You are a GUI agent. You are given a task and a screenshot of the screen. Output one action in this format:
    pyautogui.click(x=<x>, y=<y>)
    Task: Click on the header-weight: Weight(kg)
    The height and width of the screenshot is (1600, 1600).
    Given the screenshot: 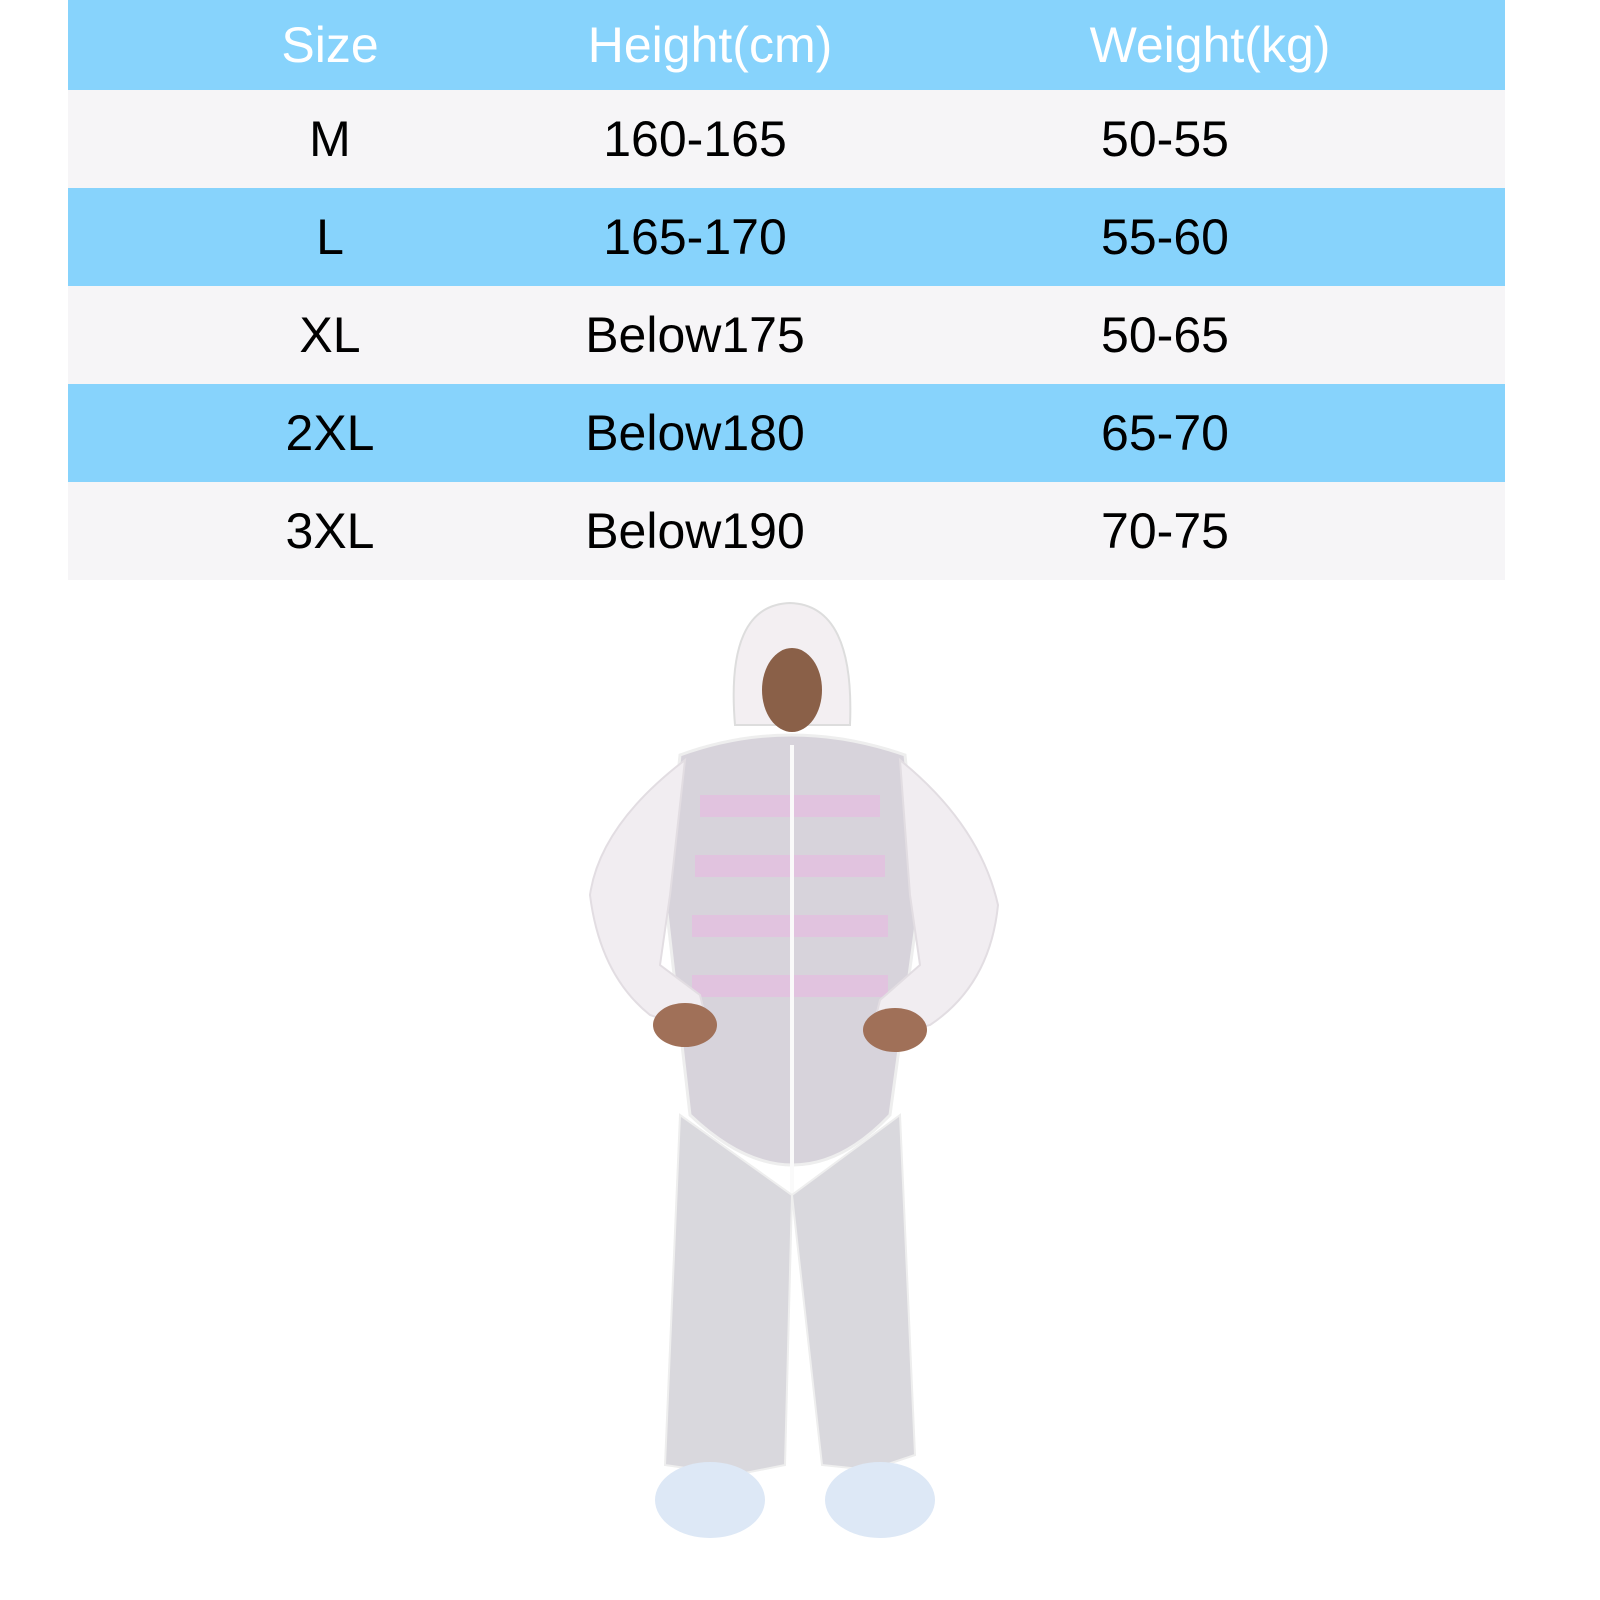 What is the action you would take?
    pyautogui.click(x=1210, y=45)
    